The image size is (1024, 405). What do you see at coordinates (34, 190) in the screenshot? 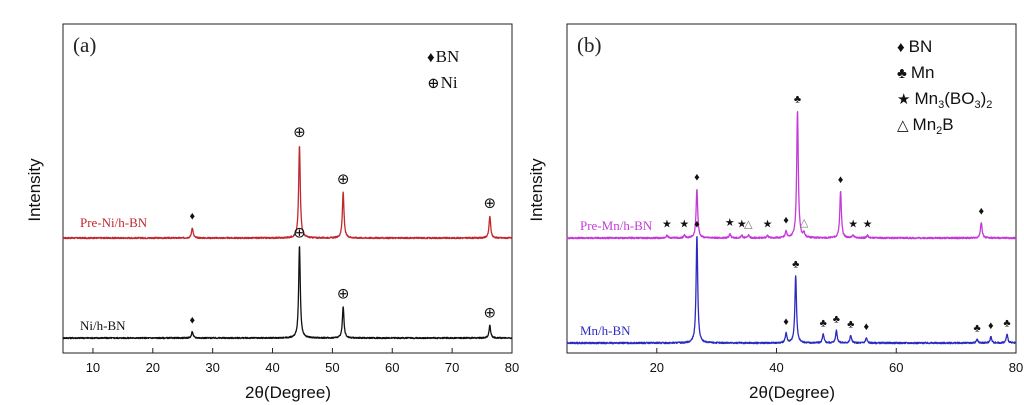
I see `panel-a-y-axis-label: Intensity` at bounding box center [34, 190].